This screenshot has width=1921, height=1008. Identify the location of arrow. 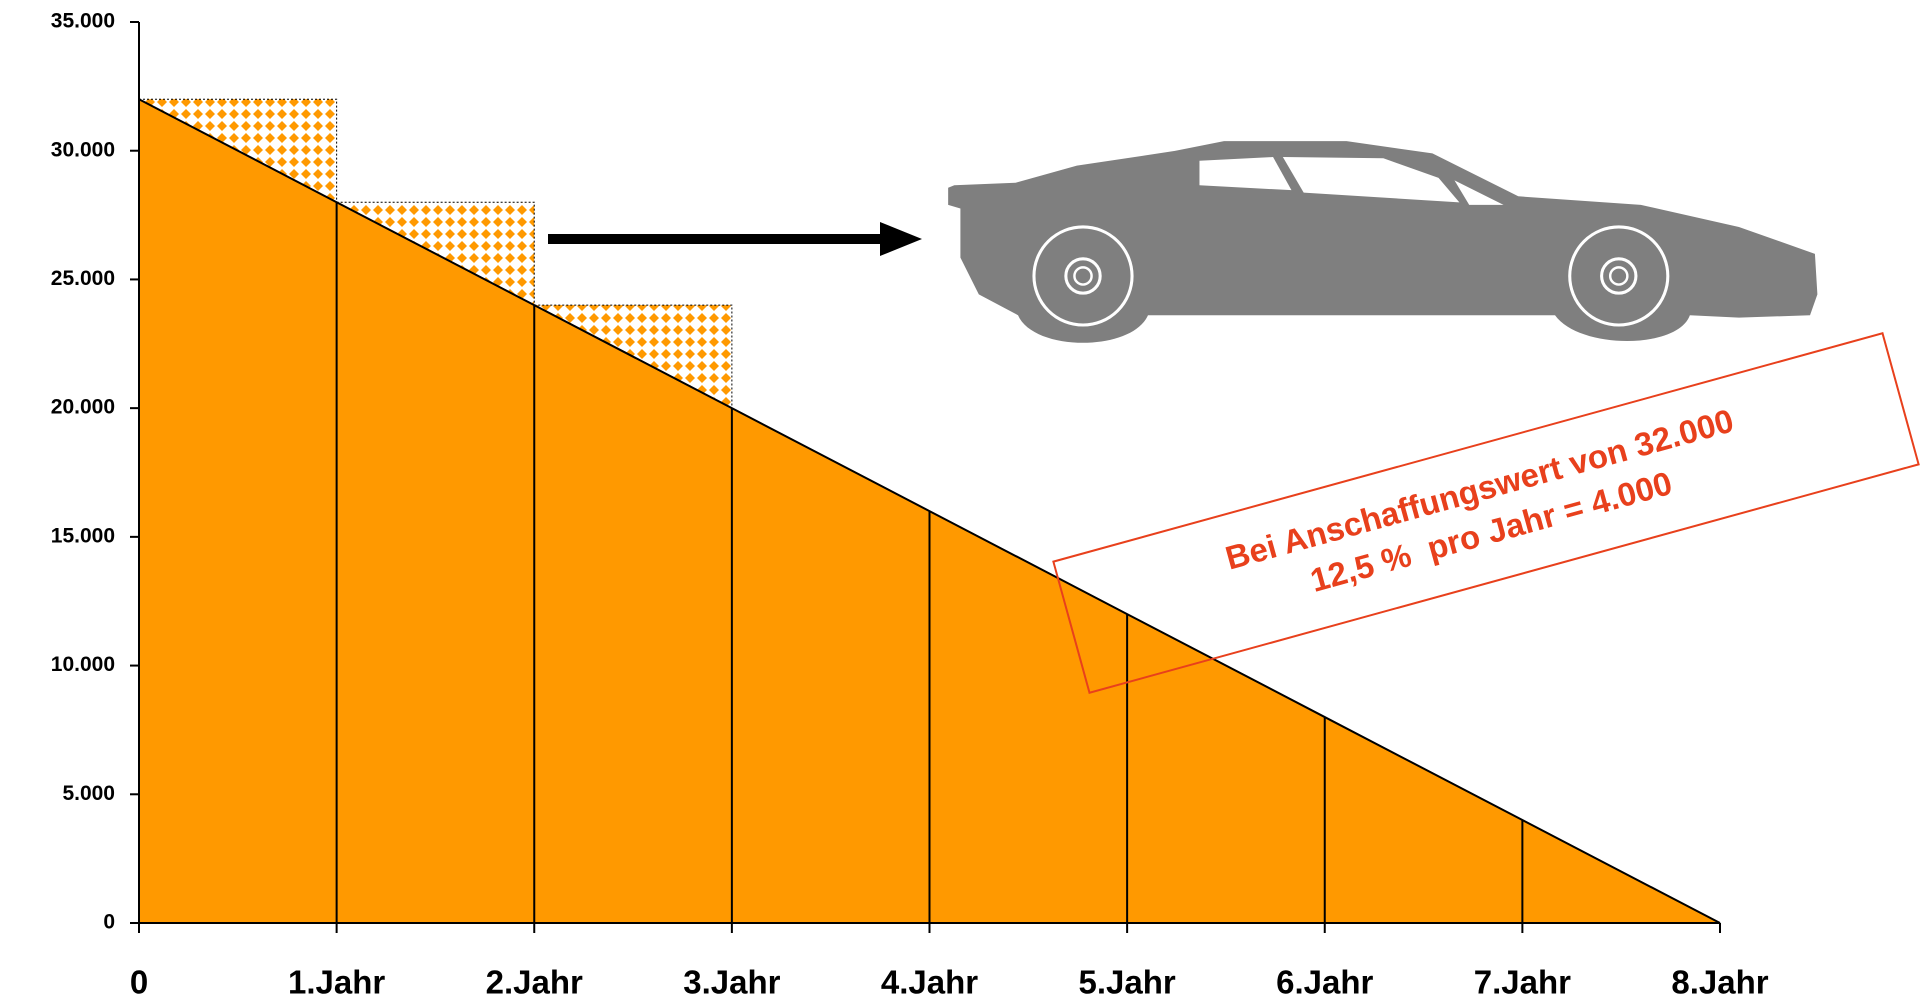
(735, 239).